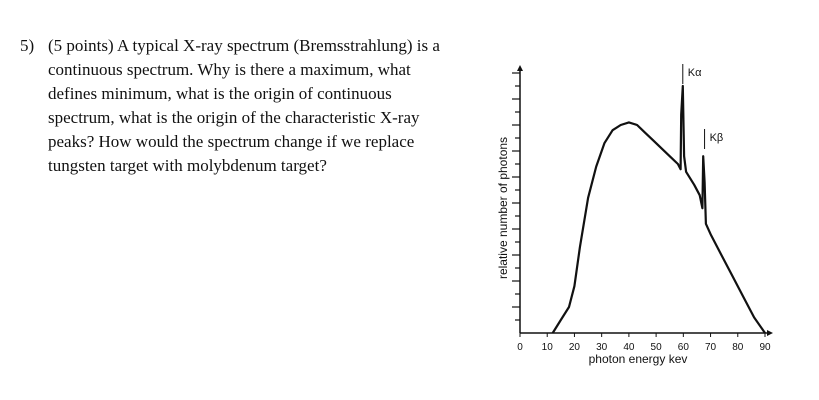 This screenshot has width=819, height=400. What do you see at coordinates (629, 347) in the screenshot?
I see `x-tick-label: 40` at bounding box center [629, 347].